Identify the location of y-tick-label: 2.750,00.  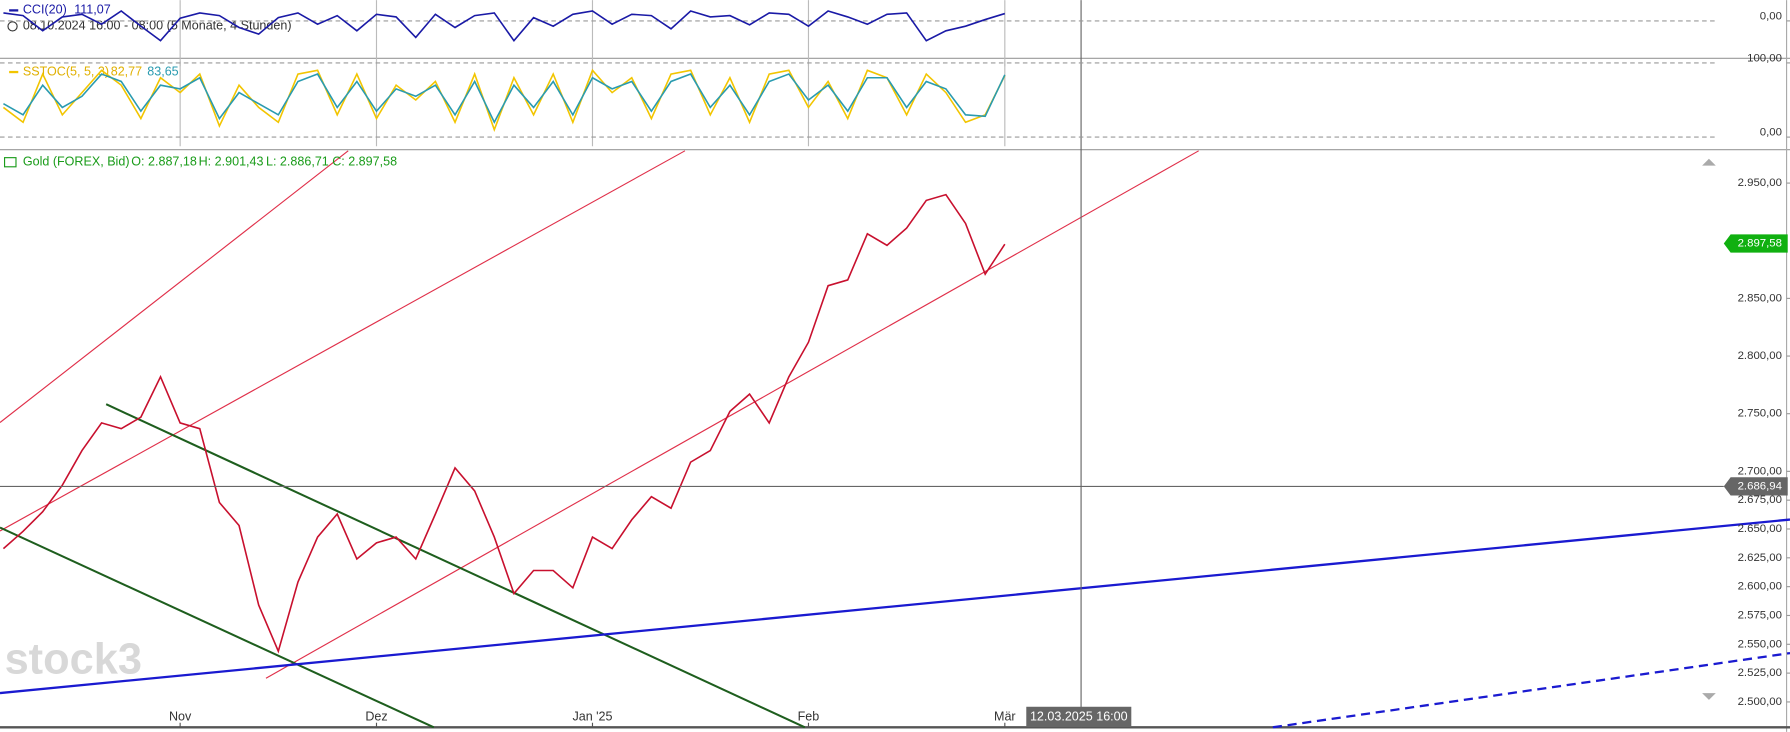
(1760, 414).